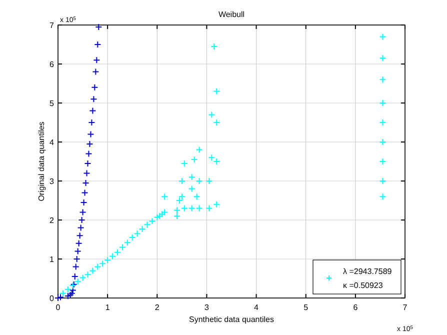 The image size is (447, 335). I want to click on y-tick-label: 2, so click(52, 220).